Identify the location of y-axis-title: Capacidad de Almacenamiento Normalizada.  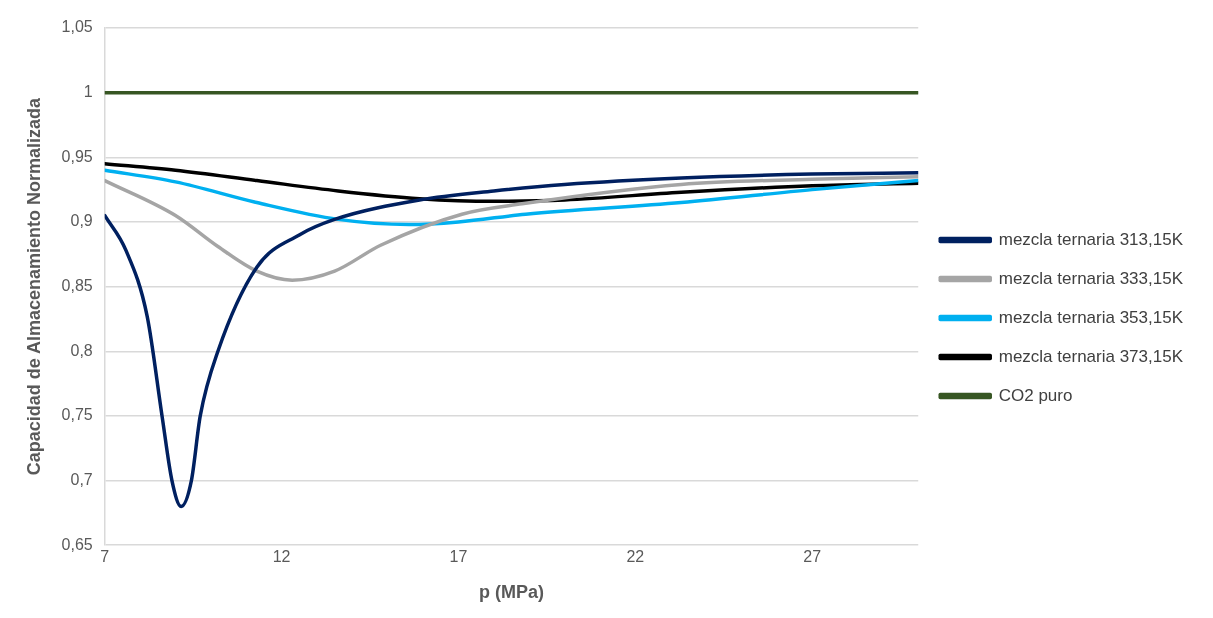
(33, 286).